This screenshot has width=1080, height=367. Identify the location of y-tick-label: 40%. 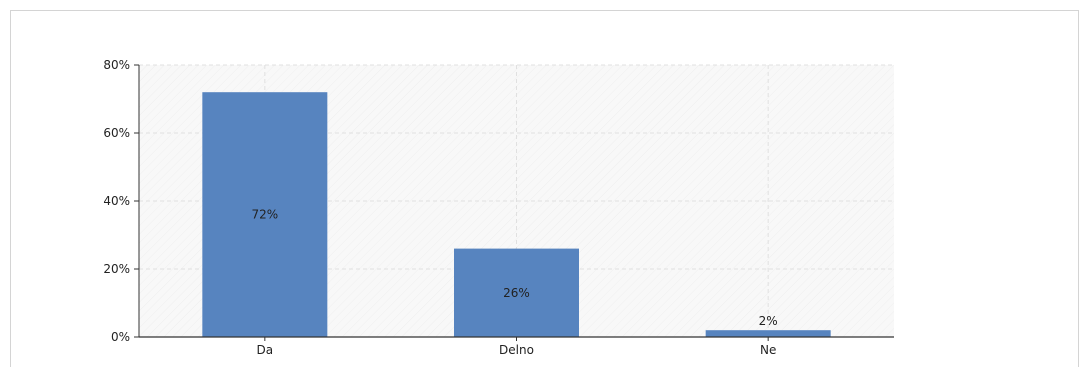
(116, 201).